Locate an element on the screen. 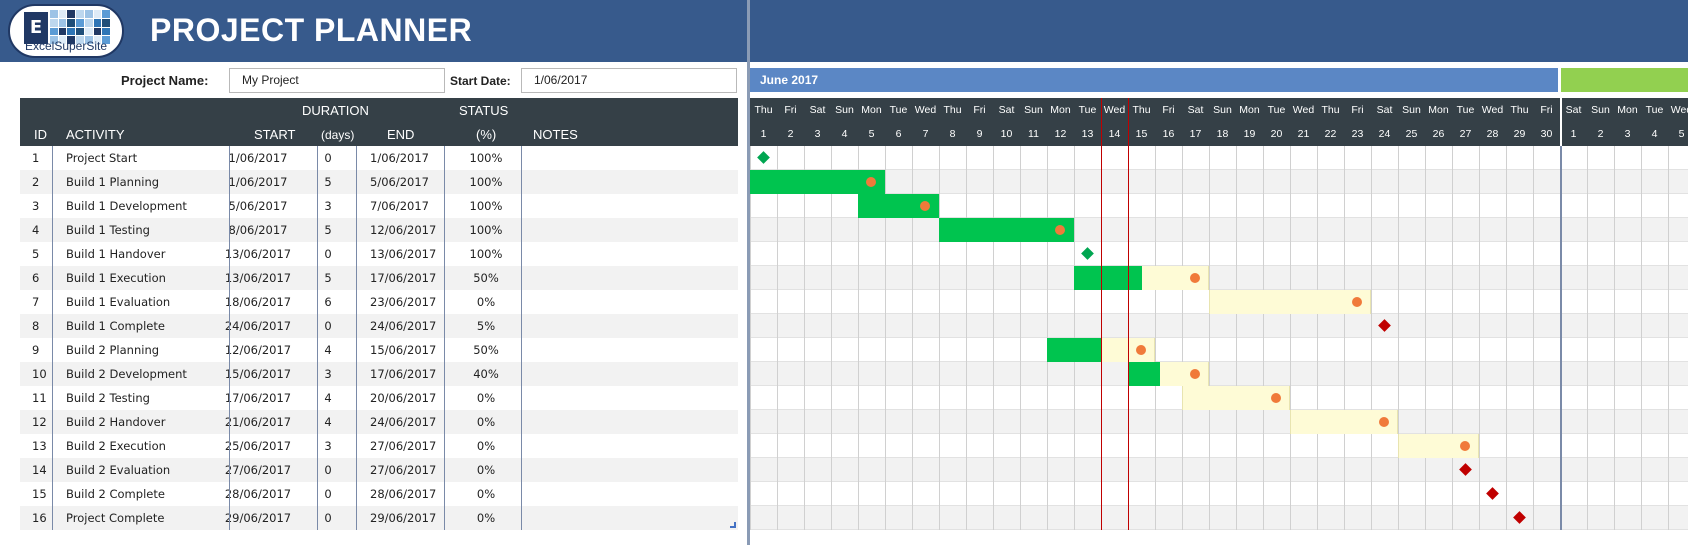 The width and height of the screenshot is (1688, 545). cell-activity: Build 1 Planning is located at coordinates (113, 182).